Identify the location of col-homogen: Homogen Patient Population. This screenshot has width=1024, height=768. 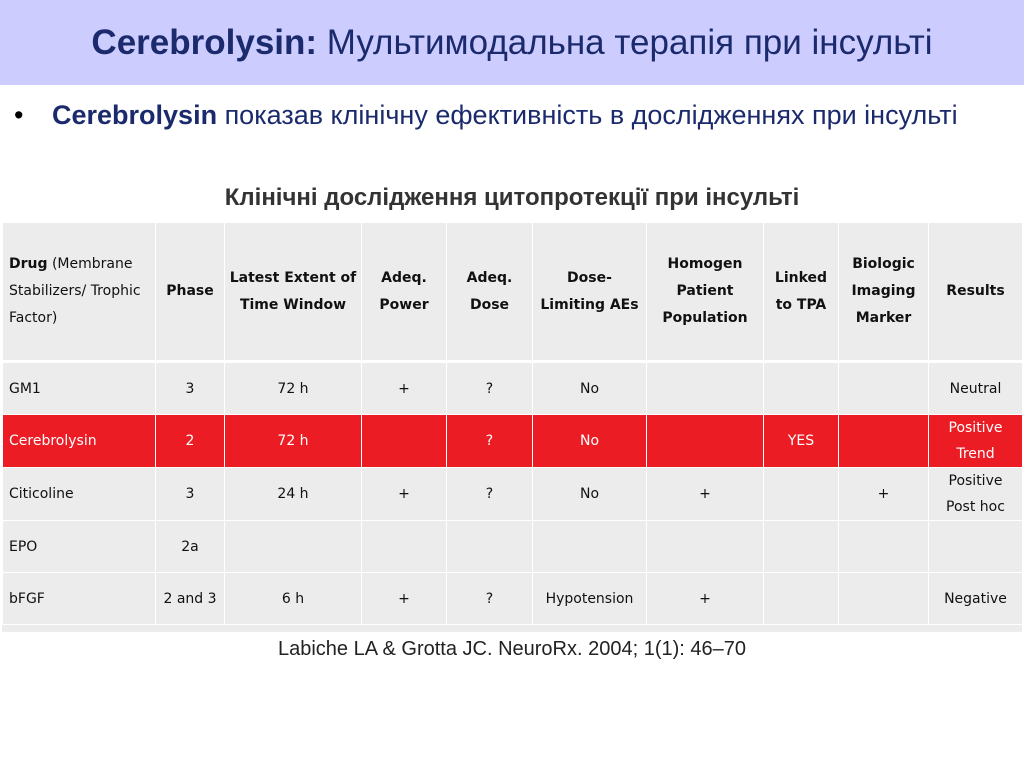
(705, 292).